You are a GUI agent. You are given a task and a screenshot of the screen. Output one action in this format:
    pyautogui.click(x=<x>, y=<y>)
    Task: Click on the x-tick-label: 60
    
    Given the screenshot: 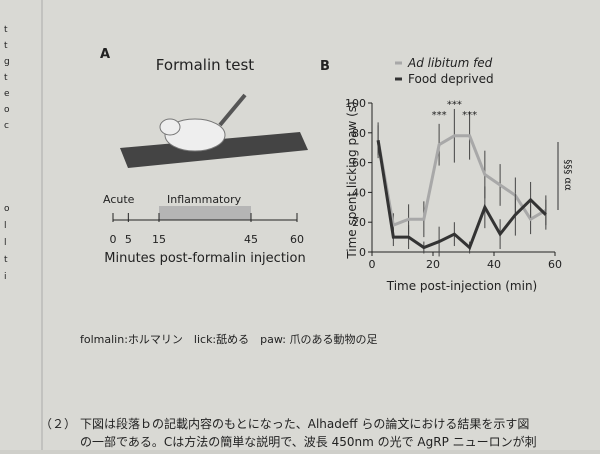 What is the action you would take?
    pyautogui.click(x=555, y=264)
    